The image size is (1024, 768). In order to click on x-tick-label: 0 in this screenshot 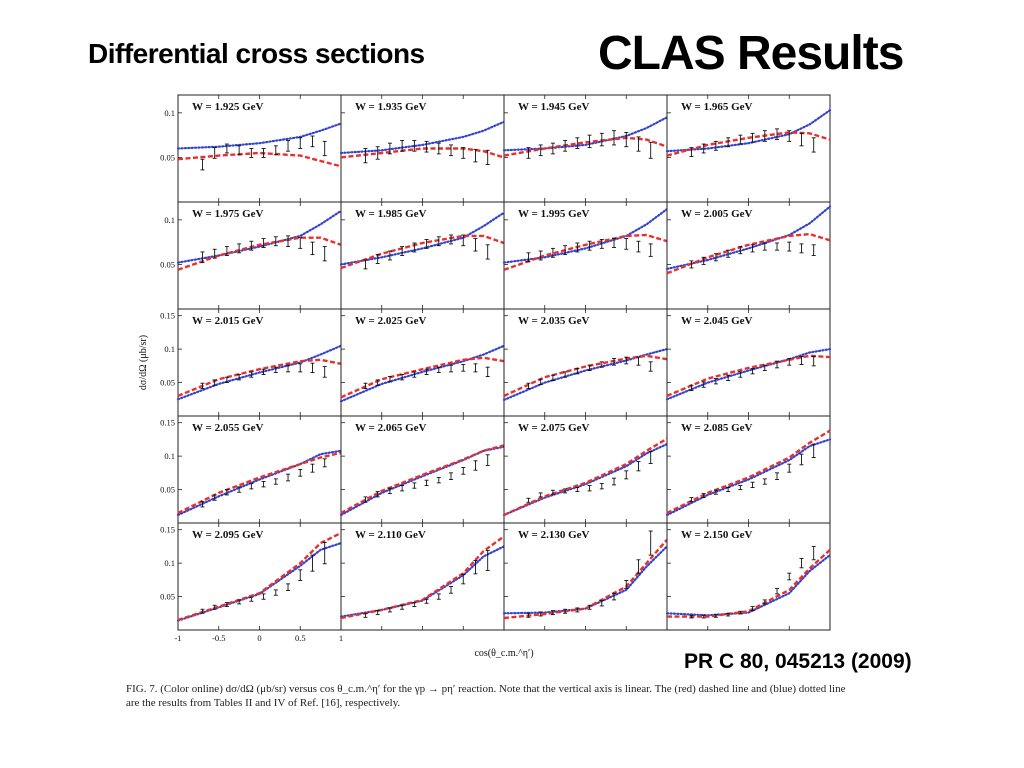, I will do `click(259, 638)`.